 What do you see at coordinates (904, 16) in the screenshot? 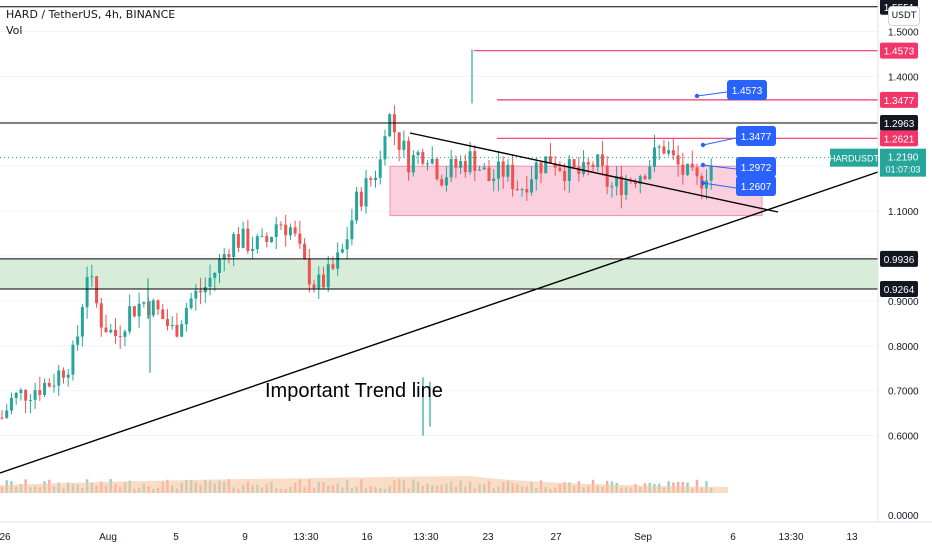
I see `currency-button: USDT` at bounding box center [904, 16].